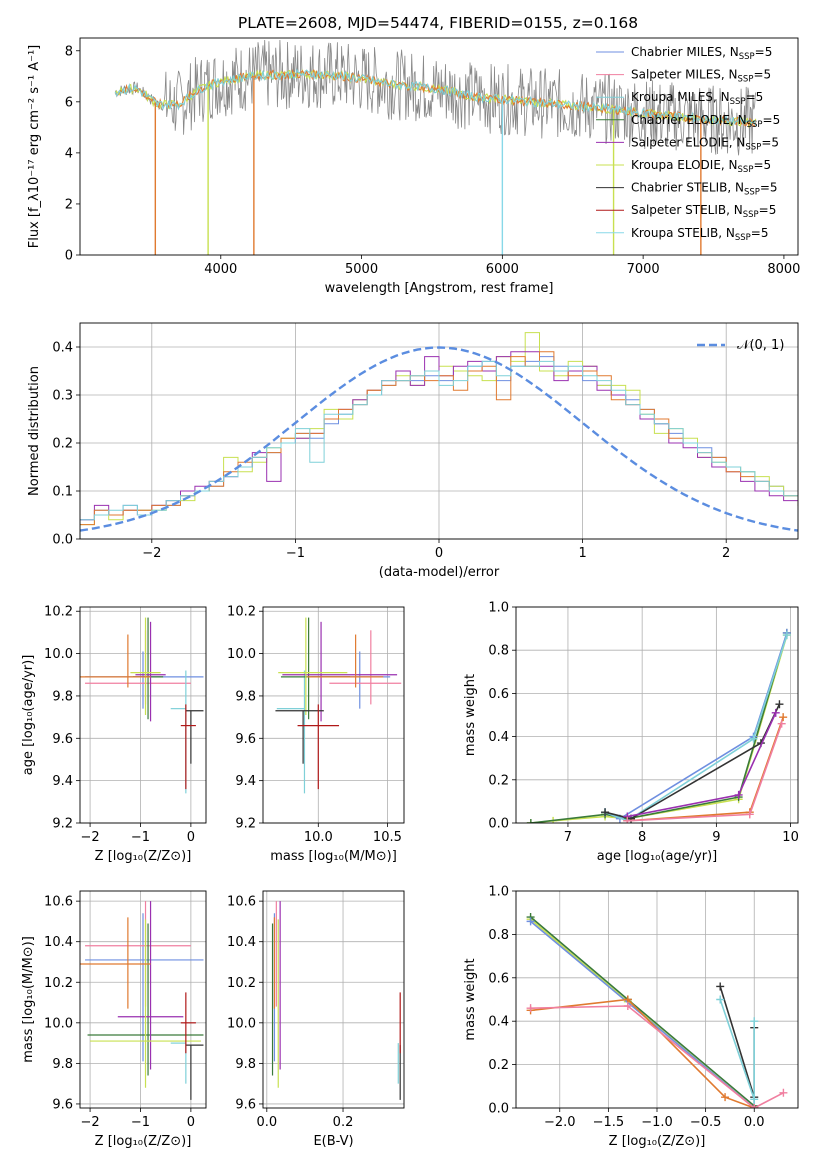 Image resolution: width=819 pixels, height=1170 pixels. Describe the element at coordinates (220, 269) in the screenshot. I see `spectrum-xtick-label-0: 4000` at that location.